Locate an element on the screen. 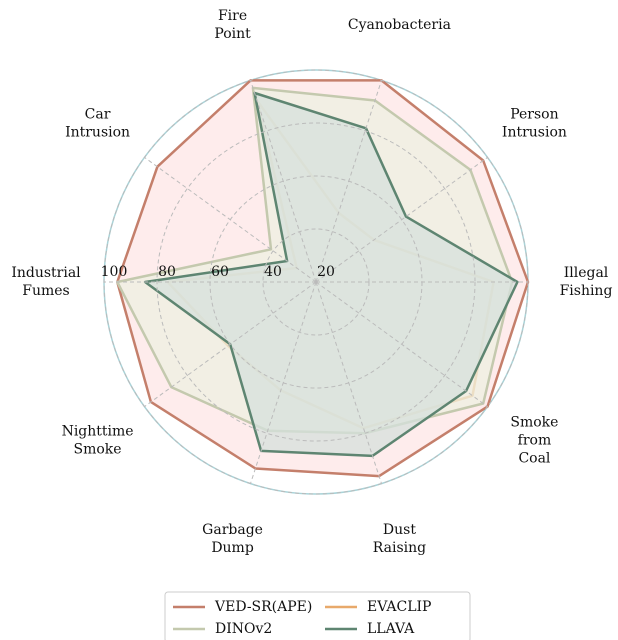 The height and width of the screenshot is (640, 618). legend-label: EVACLIP is located at coordinates (399, 607).